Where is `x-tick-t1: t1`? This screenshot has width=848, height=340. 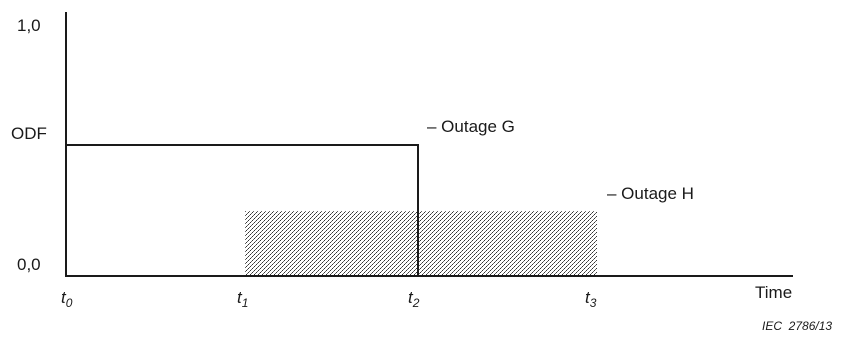
x-tick-t1: t1 is located at coordinates (242, 299).